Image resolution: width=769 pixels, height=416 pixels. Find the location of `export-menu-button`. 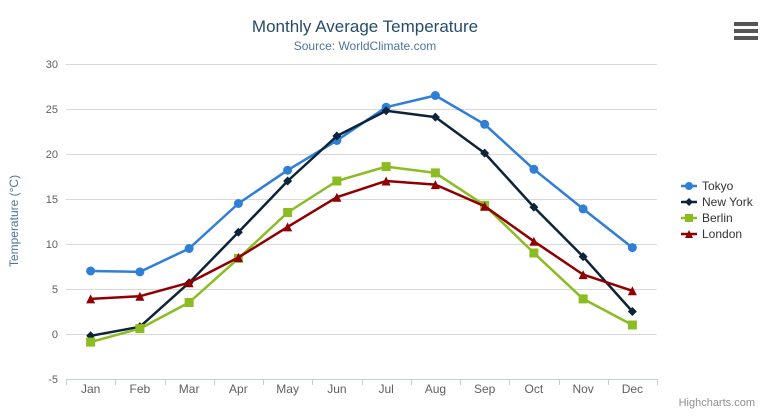

export-menu-button is located at coordinates (746, 31).